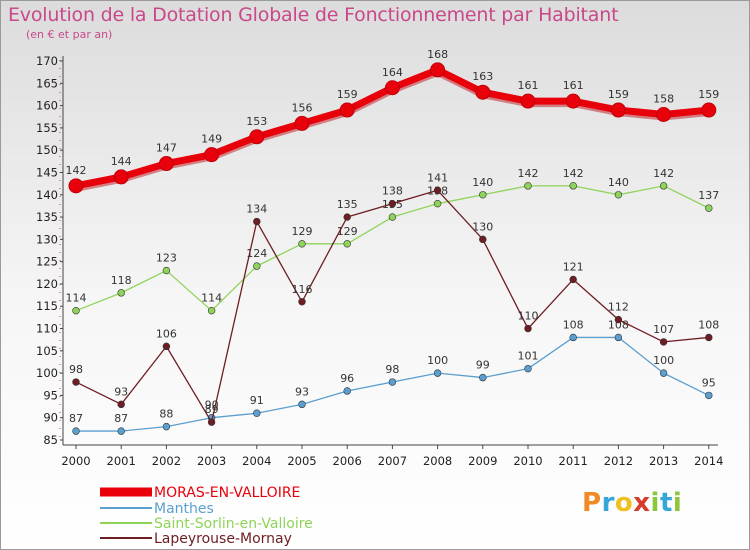  What do you see at coordinates (121, 280) in the screenshot?
I see `data-label: 118` at bounding box center [121, 280].